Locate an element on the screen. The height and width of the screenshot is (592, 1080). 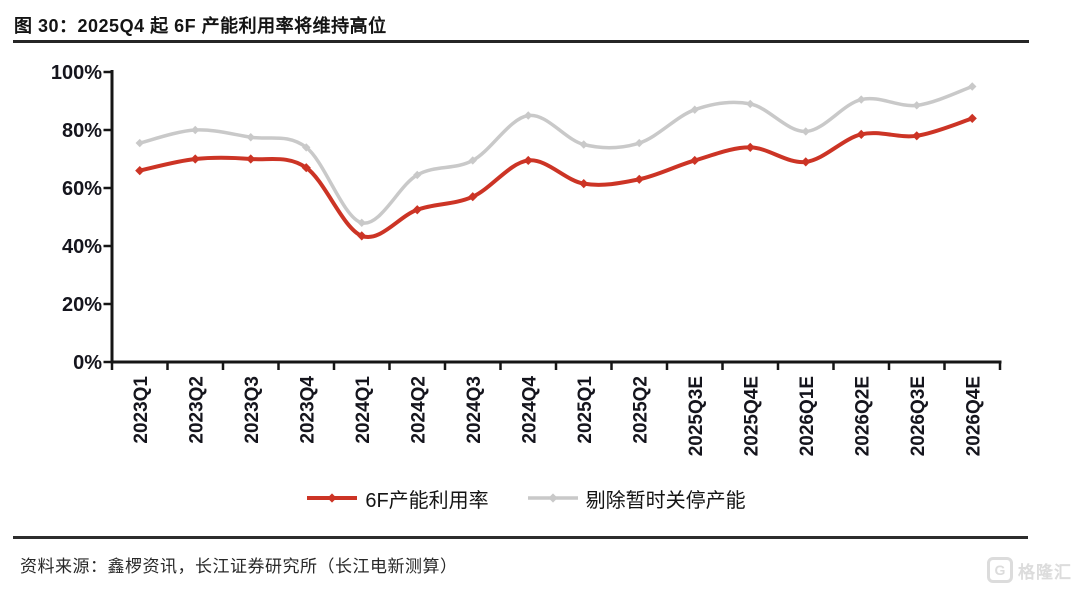
x-tick-label: 2025Q1 is located at coordinates (585, 410).